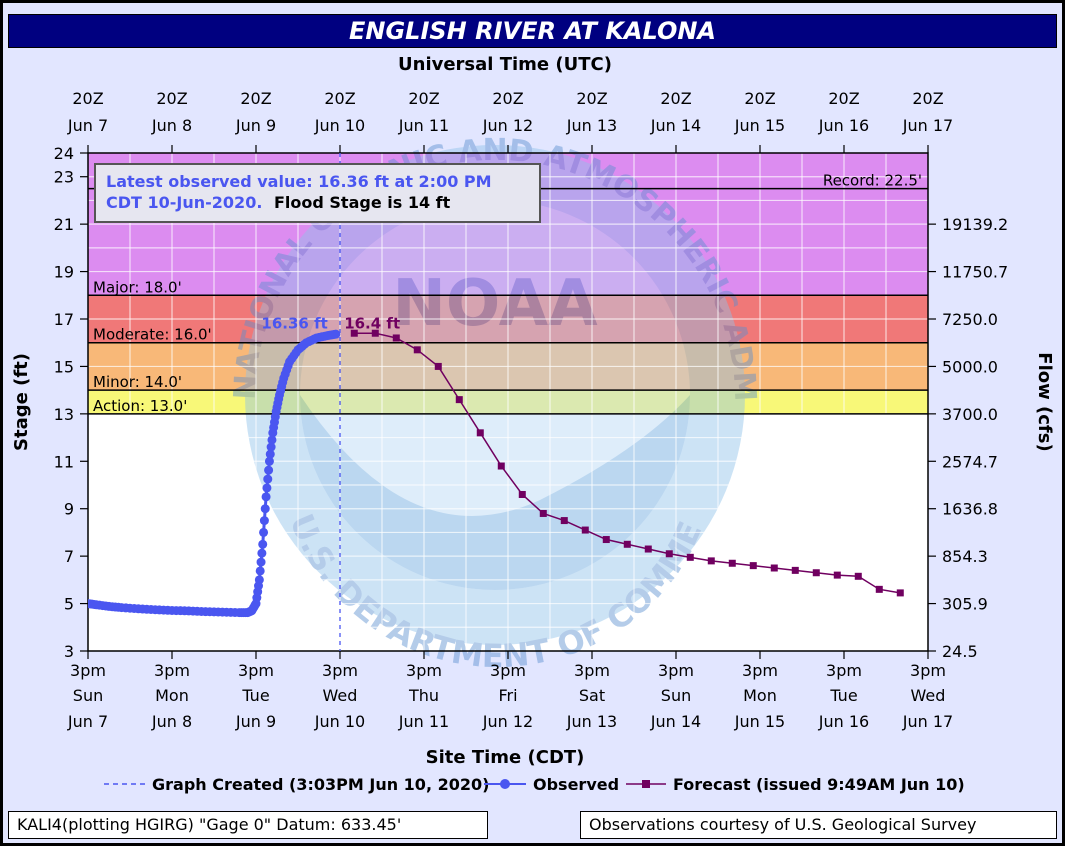  What do you see at coordinates (675, 721) in the screenshot?
I see `bottom-tick-label-date: Jun 14` at bounding box center [675, 721].